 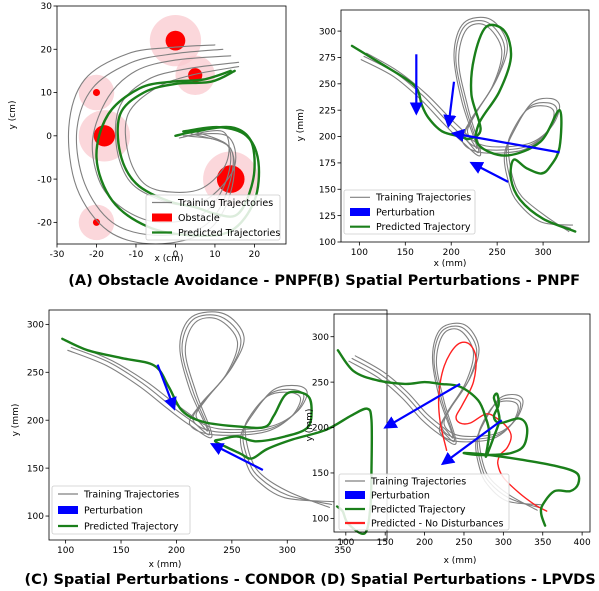 I want to click on ylabel-c: y (mm), so click(x=16, y=420).